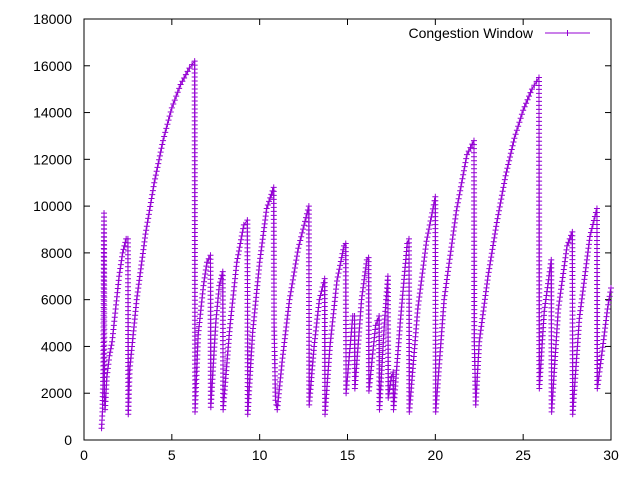 Image resolution: width=640 pixels, height=480 pixels. What do you see at coordinates (84, 455) in the screenshot?
I see `x-tick-label: 0` at bounding box center [84, 455].